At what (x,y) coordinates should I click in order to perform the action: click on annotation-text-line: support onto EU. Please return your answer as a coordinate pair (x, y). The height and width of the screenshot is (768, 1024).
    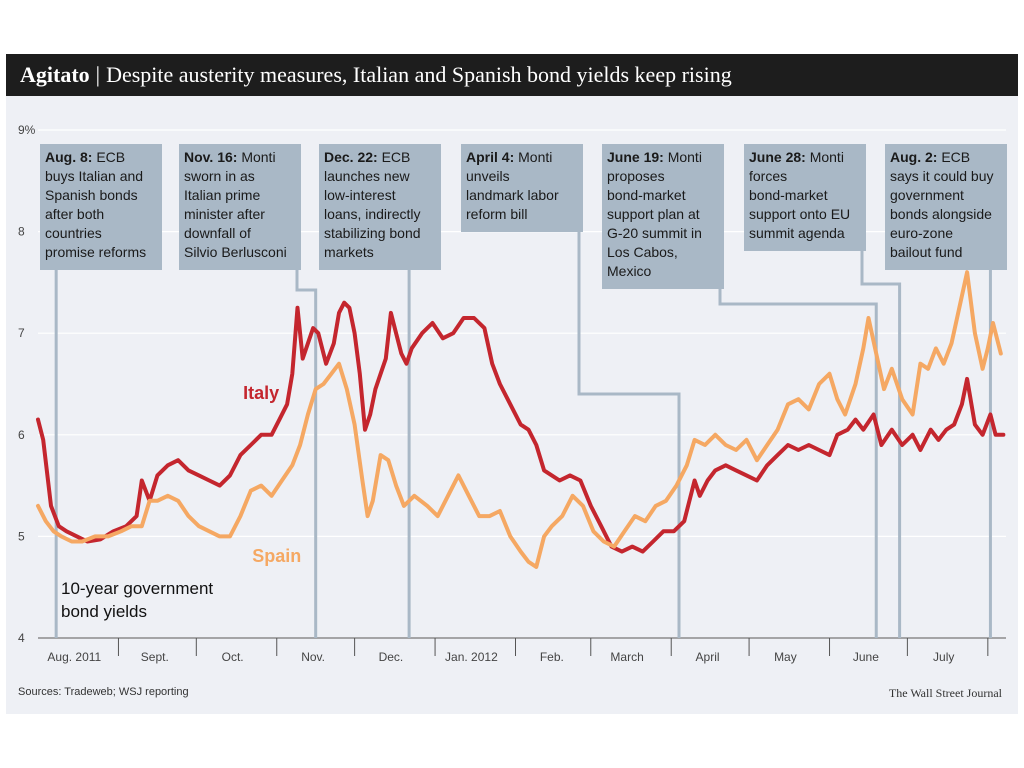
    Looking at the image, I should click on (799, 214).